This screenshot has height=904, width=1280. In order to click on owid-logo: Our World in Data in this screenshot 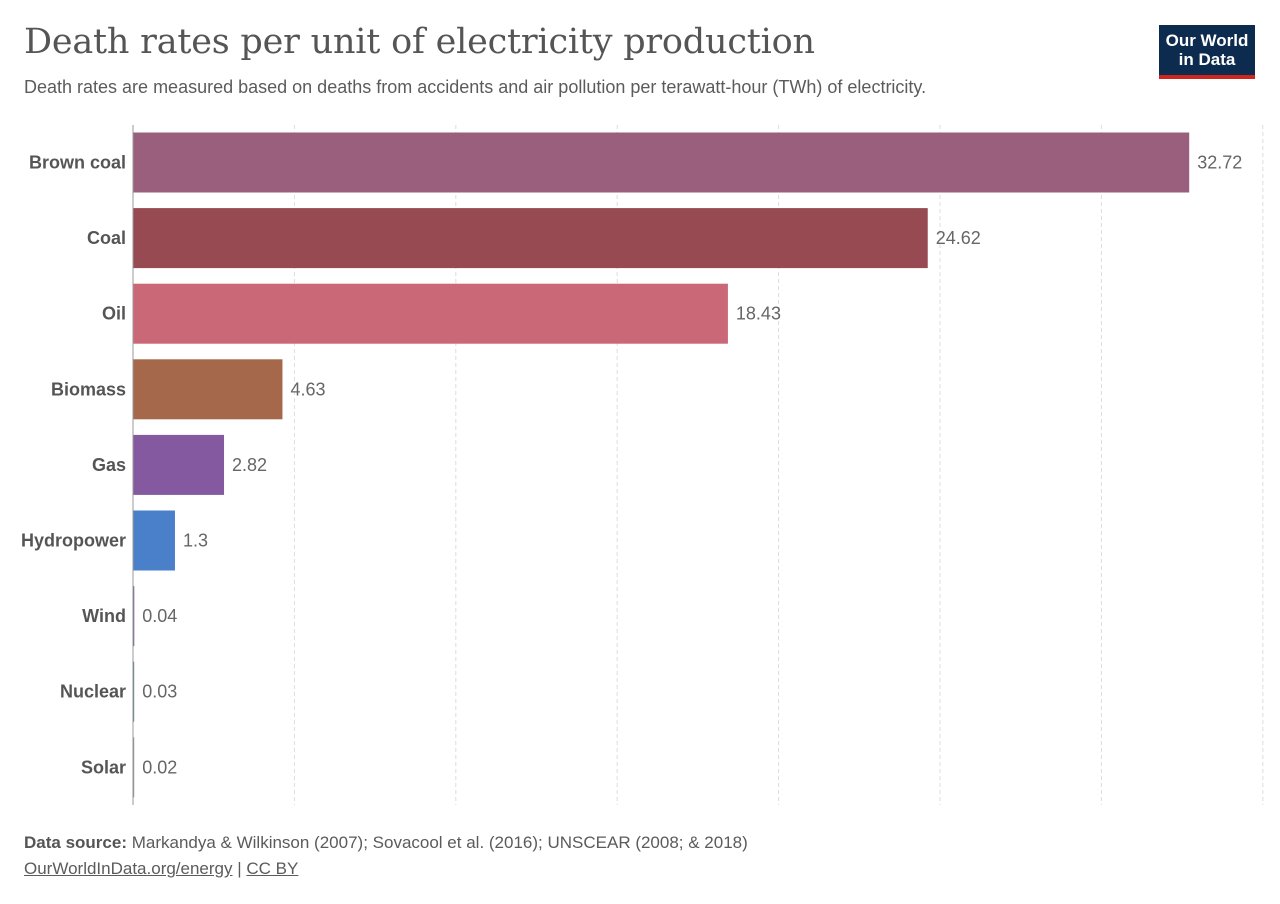, I will do `click(1207, 52)`.